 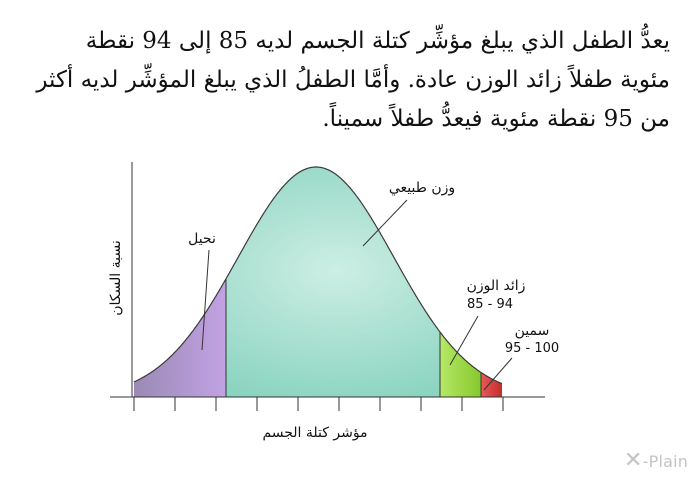 I want to click on obese-leader, so click(x=498, y=374).